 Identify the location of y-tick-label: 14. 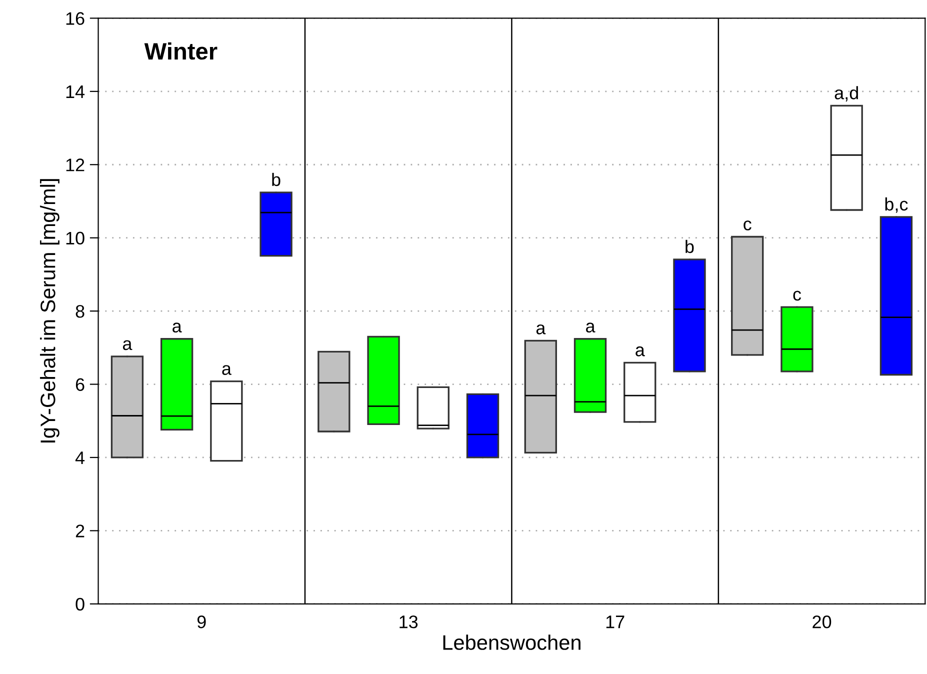
(75, 92).